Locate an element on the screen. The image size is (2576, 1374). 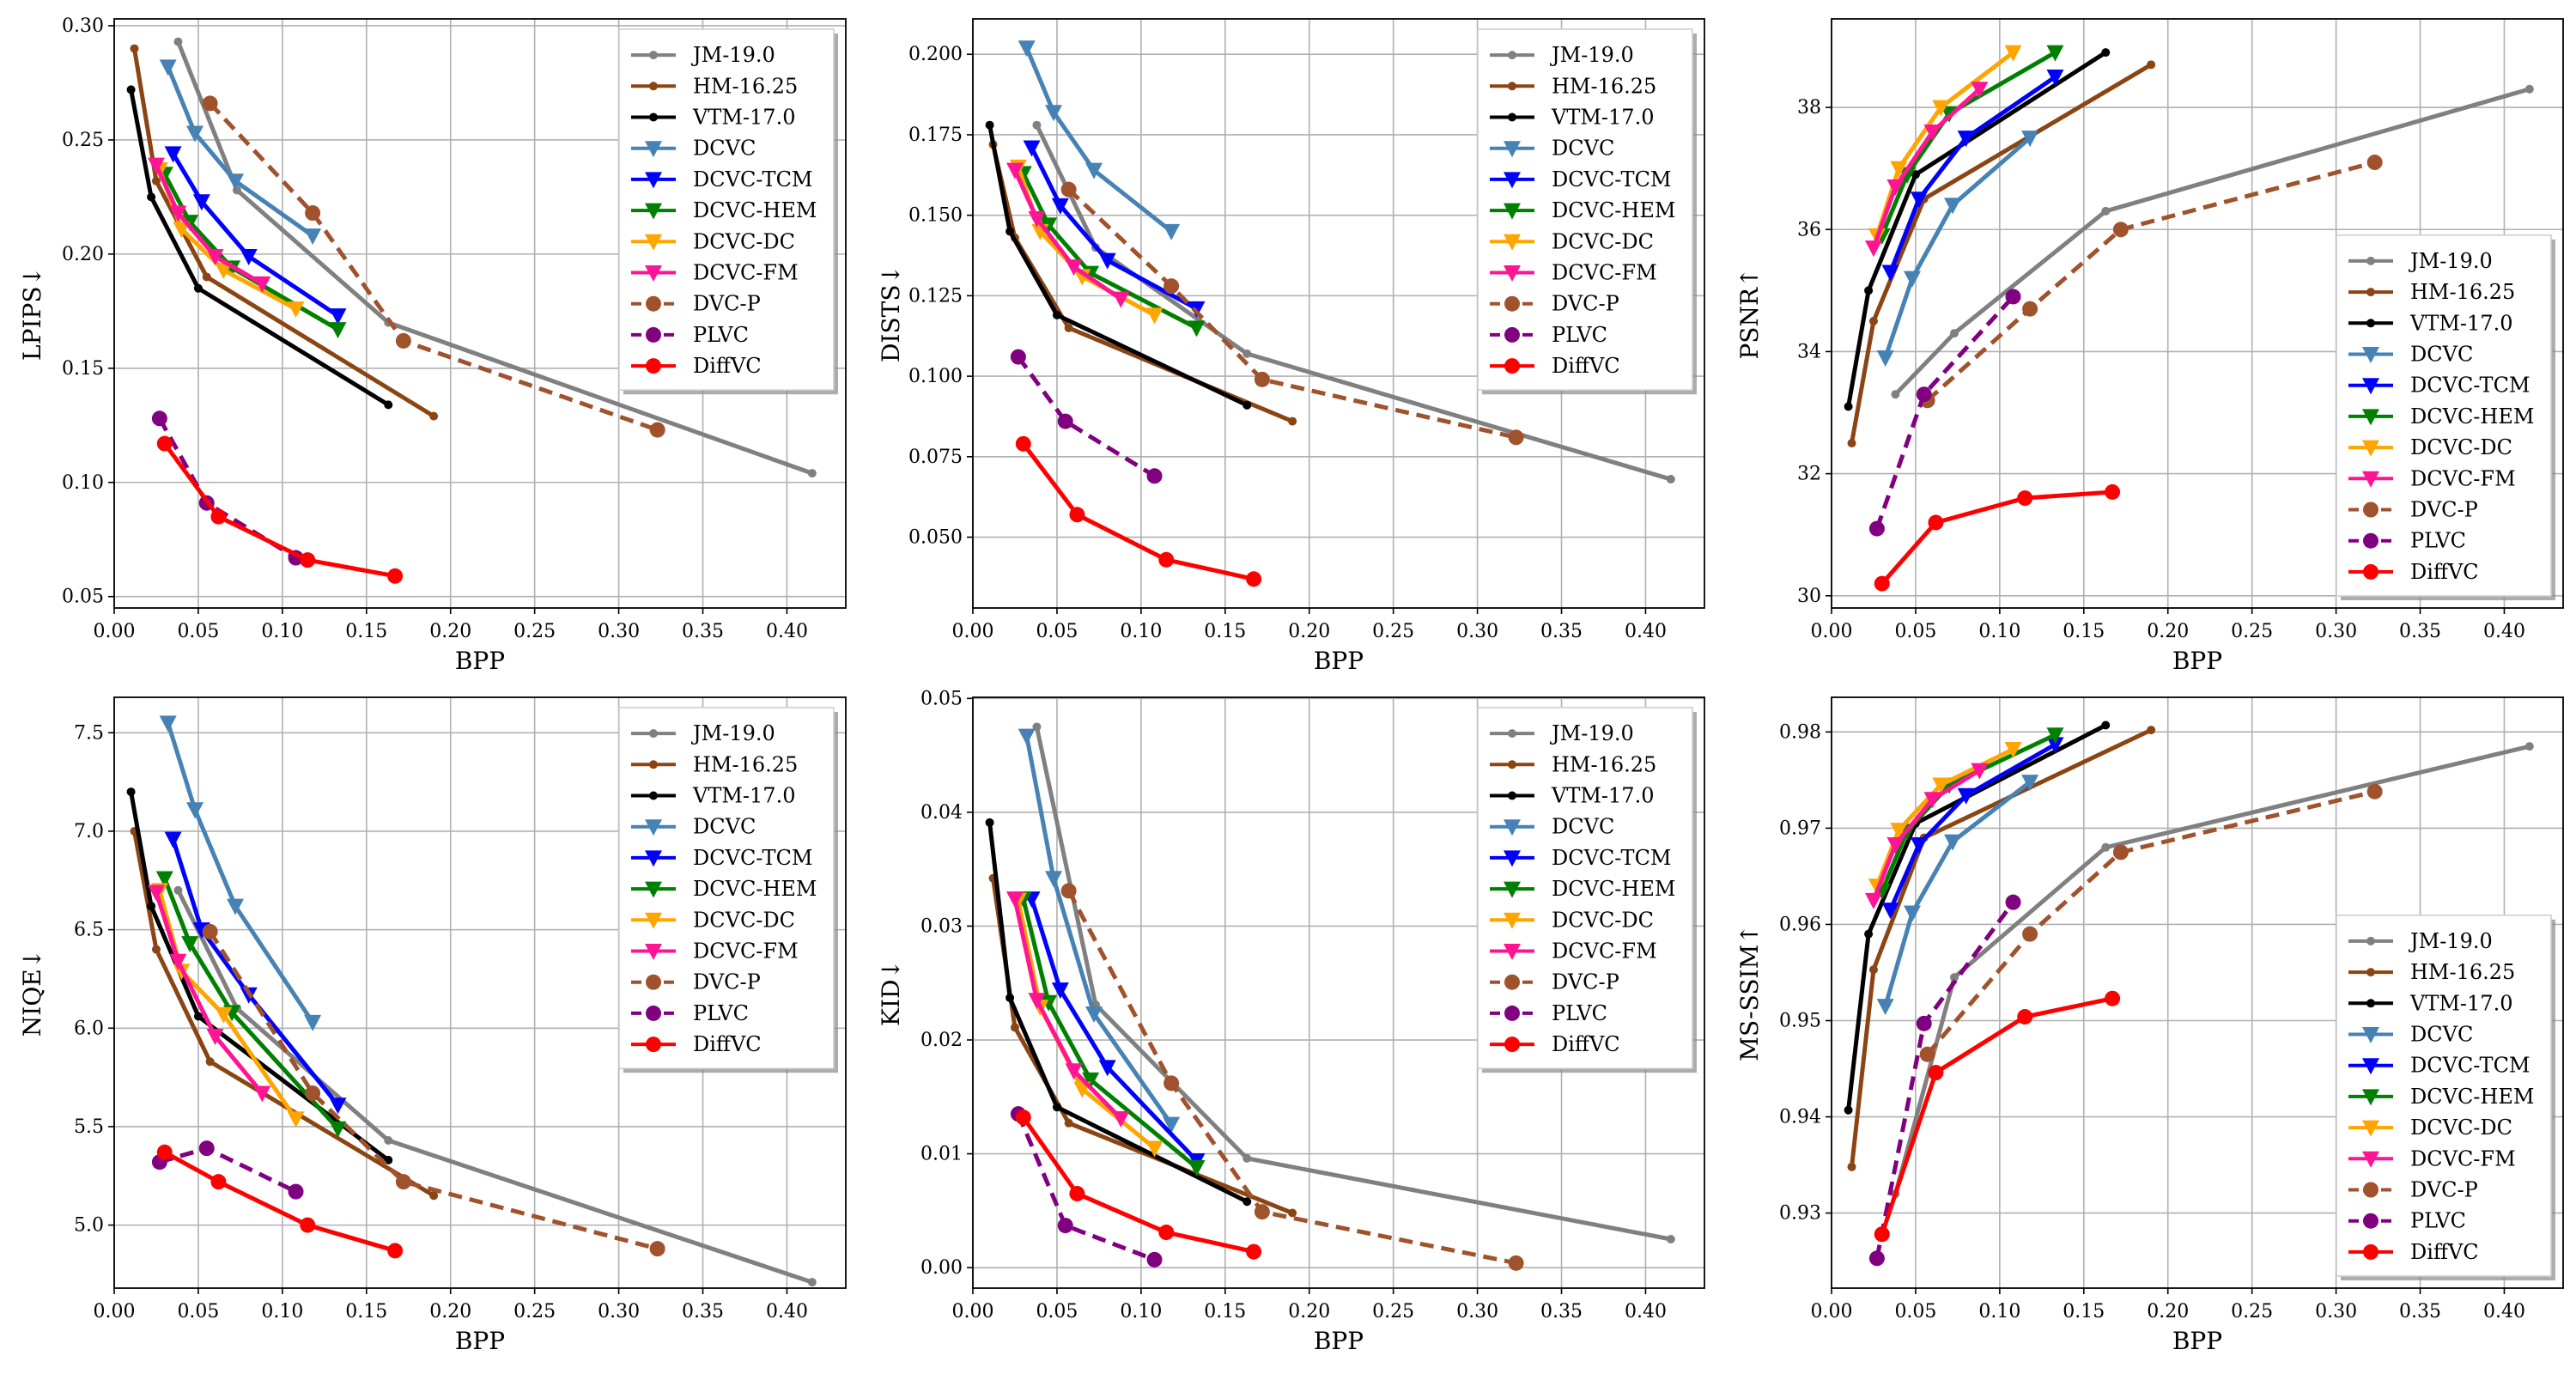
legend-item: DCVC-TCM is located at coordinates (2439, 386).